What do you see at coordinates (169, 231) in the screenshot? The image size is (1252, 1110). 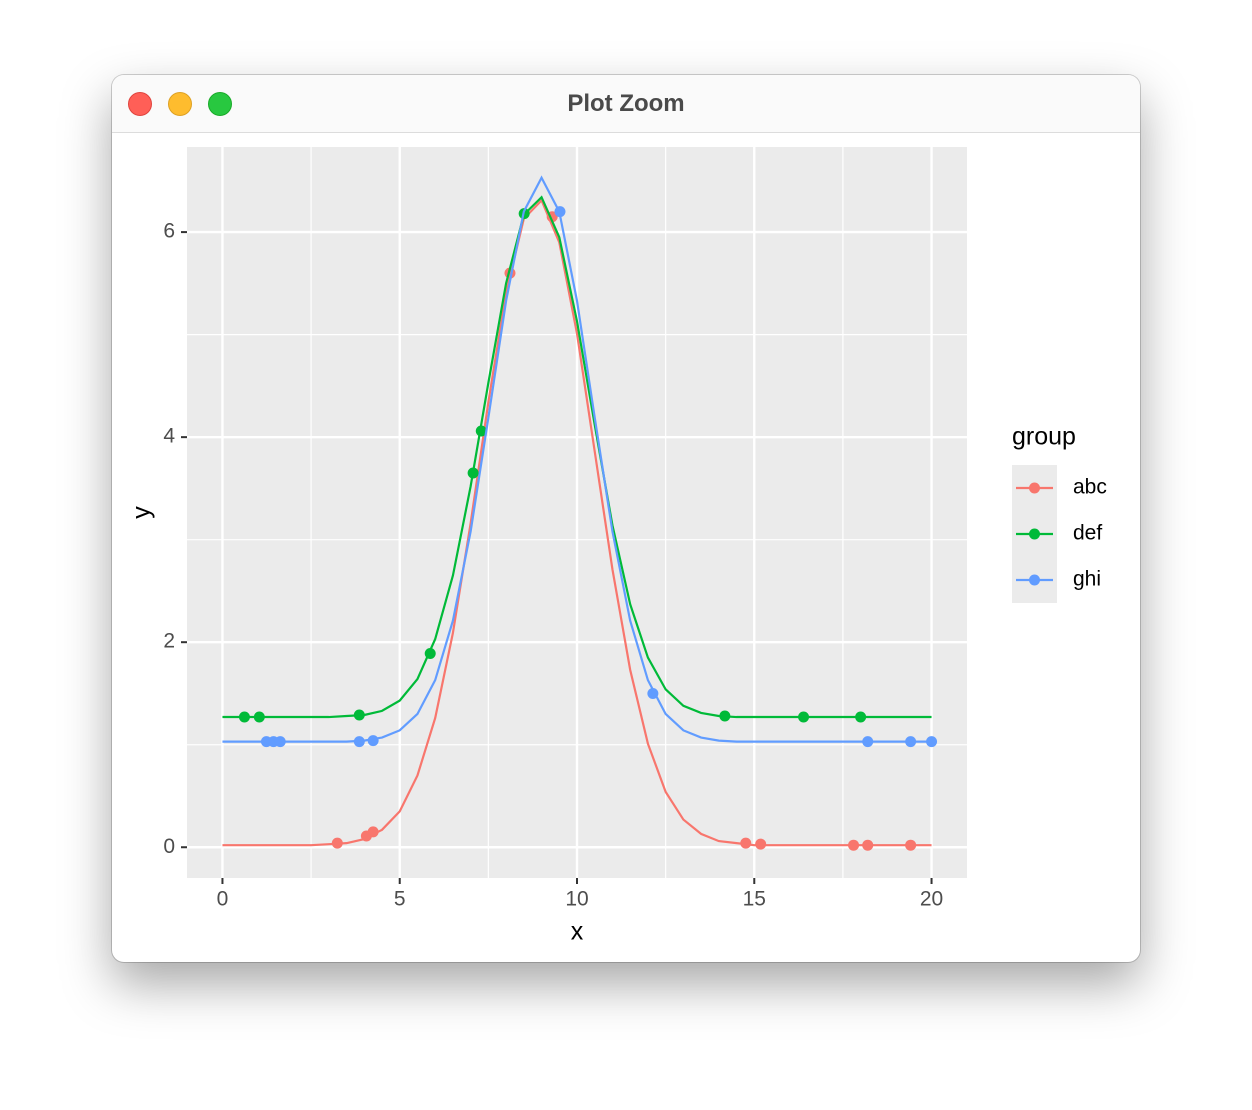 I see `y-tick-label: 6` at bounding box center [169, 231].